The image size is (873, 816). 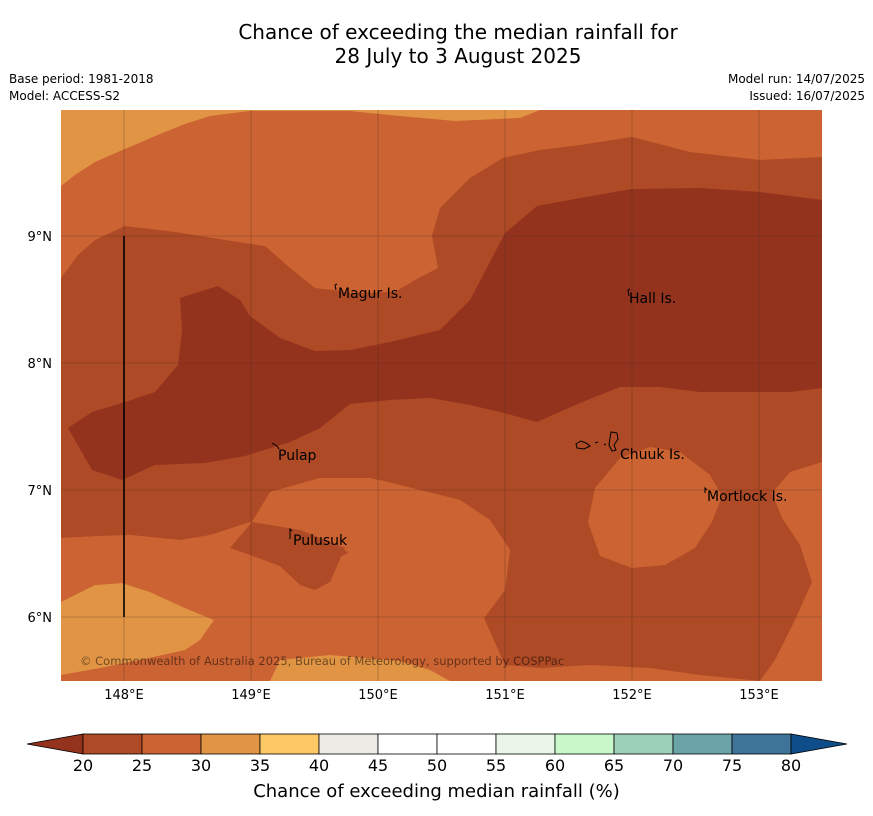 What do you see at coordinates (320, 541) in the screenshot?
I see `label-pulusuk: Pulusuk` at bounding box center [320, 541].